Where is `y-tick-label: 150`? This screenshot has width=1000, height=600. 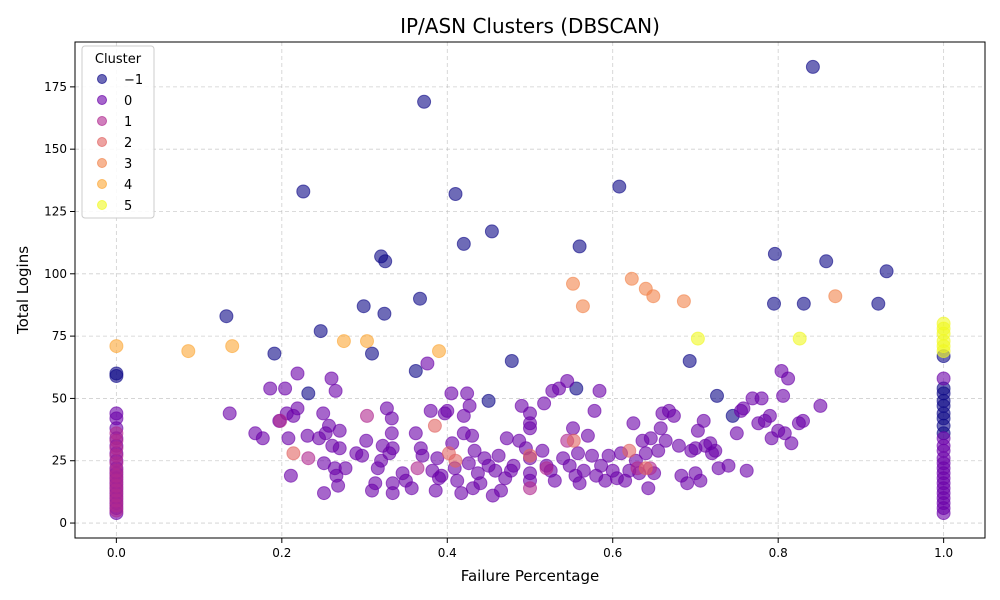
y-tick-label: 150 is located at coordinates (55, 149).